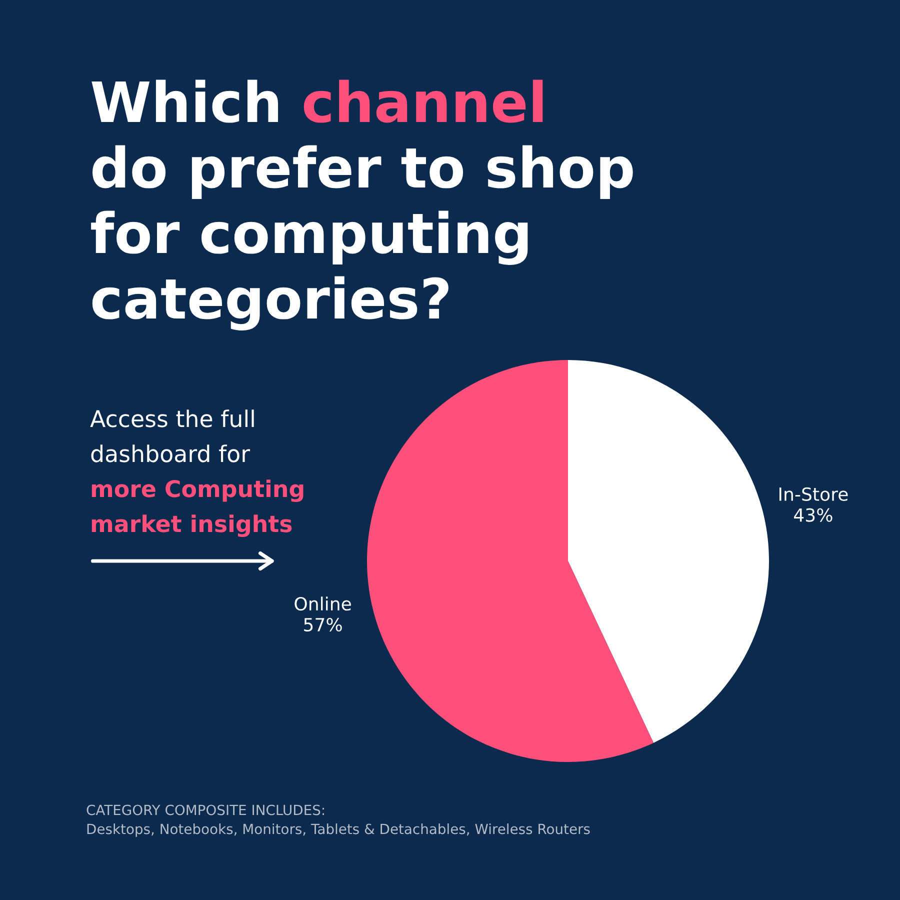  What do you see at coordinates (322, 603) in the screenshot?
I see `slice-label: Online` at bounding box center [322, 603].